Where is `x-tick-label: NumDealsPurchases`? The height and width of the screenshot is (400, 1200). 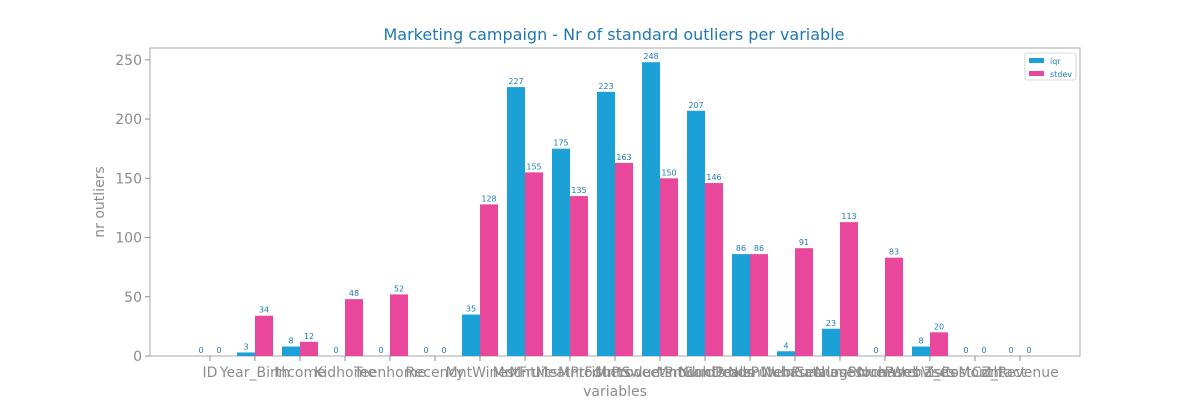 x-tick-label: NumDealsPurchases is located at coordinates (749, 373).